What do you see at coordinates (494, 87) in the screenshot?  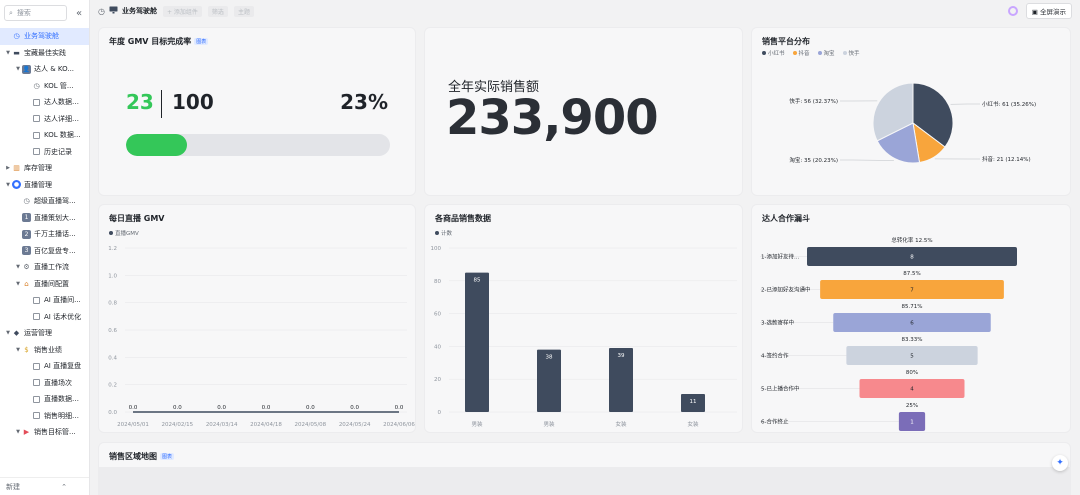 I see `total-sales-label: 全年实际销售额` at bounding box center [494, 87].